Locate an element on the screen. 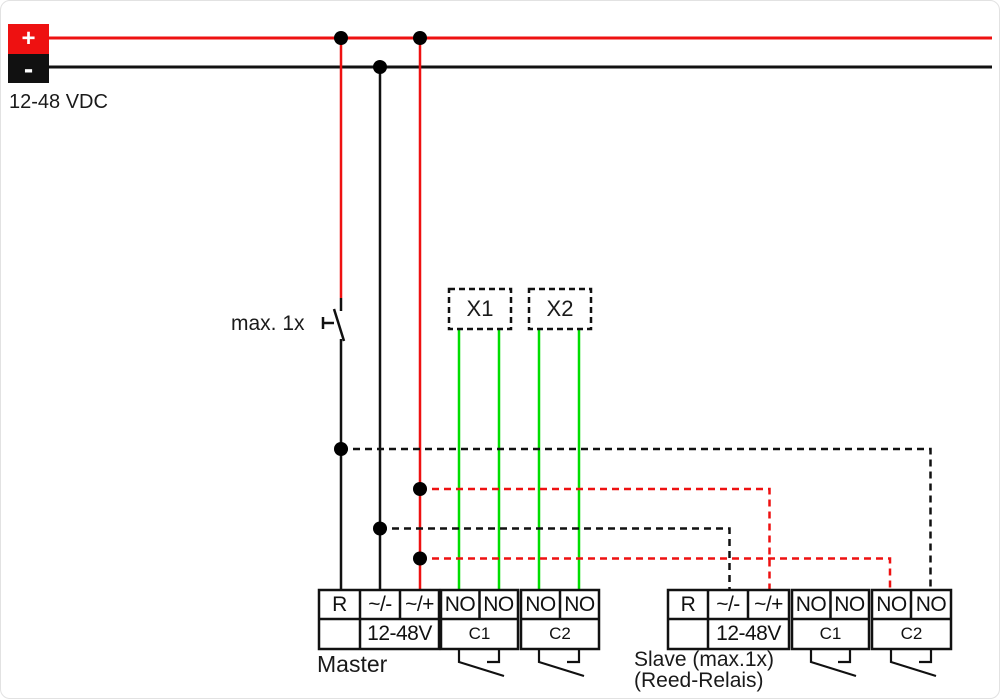 The height and width of the screenshot is (699, 1000). slave-terminal-ac-minus: ~/- is located at coordinates (728, 604).